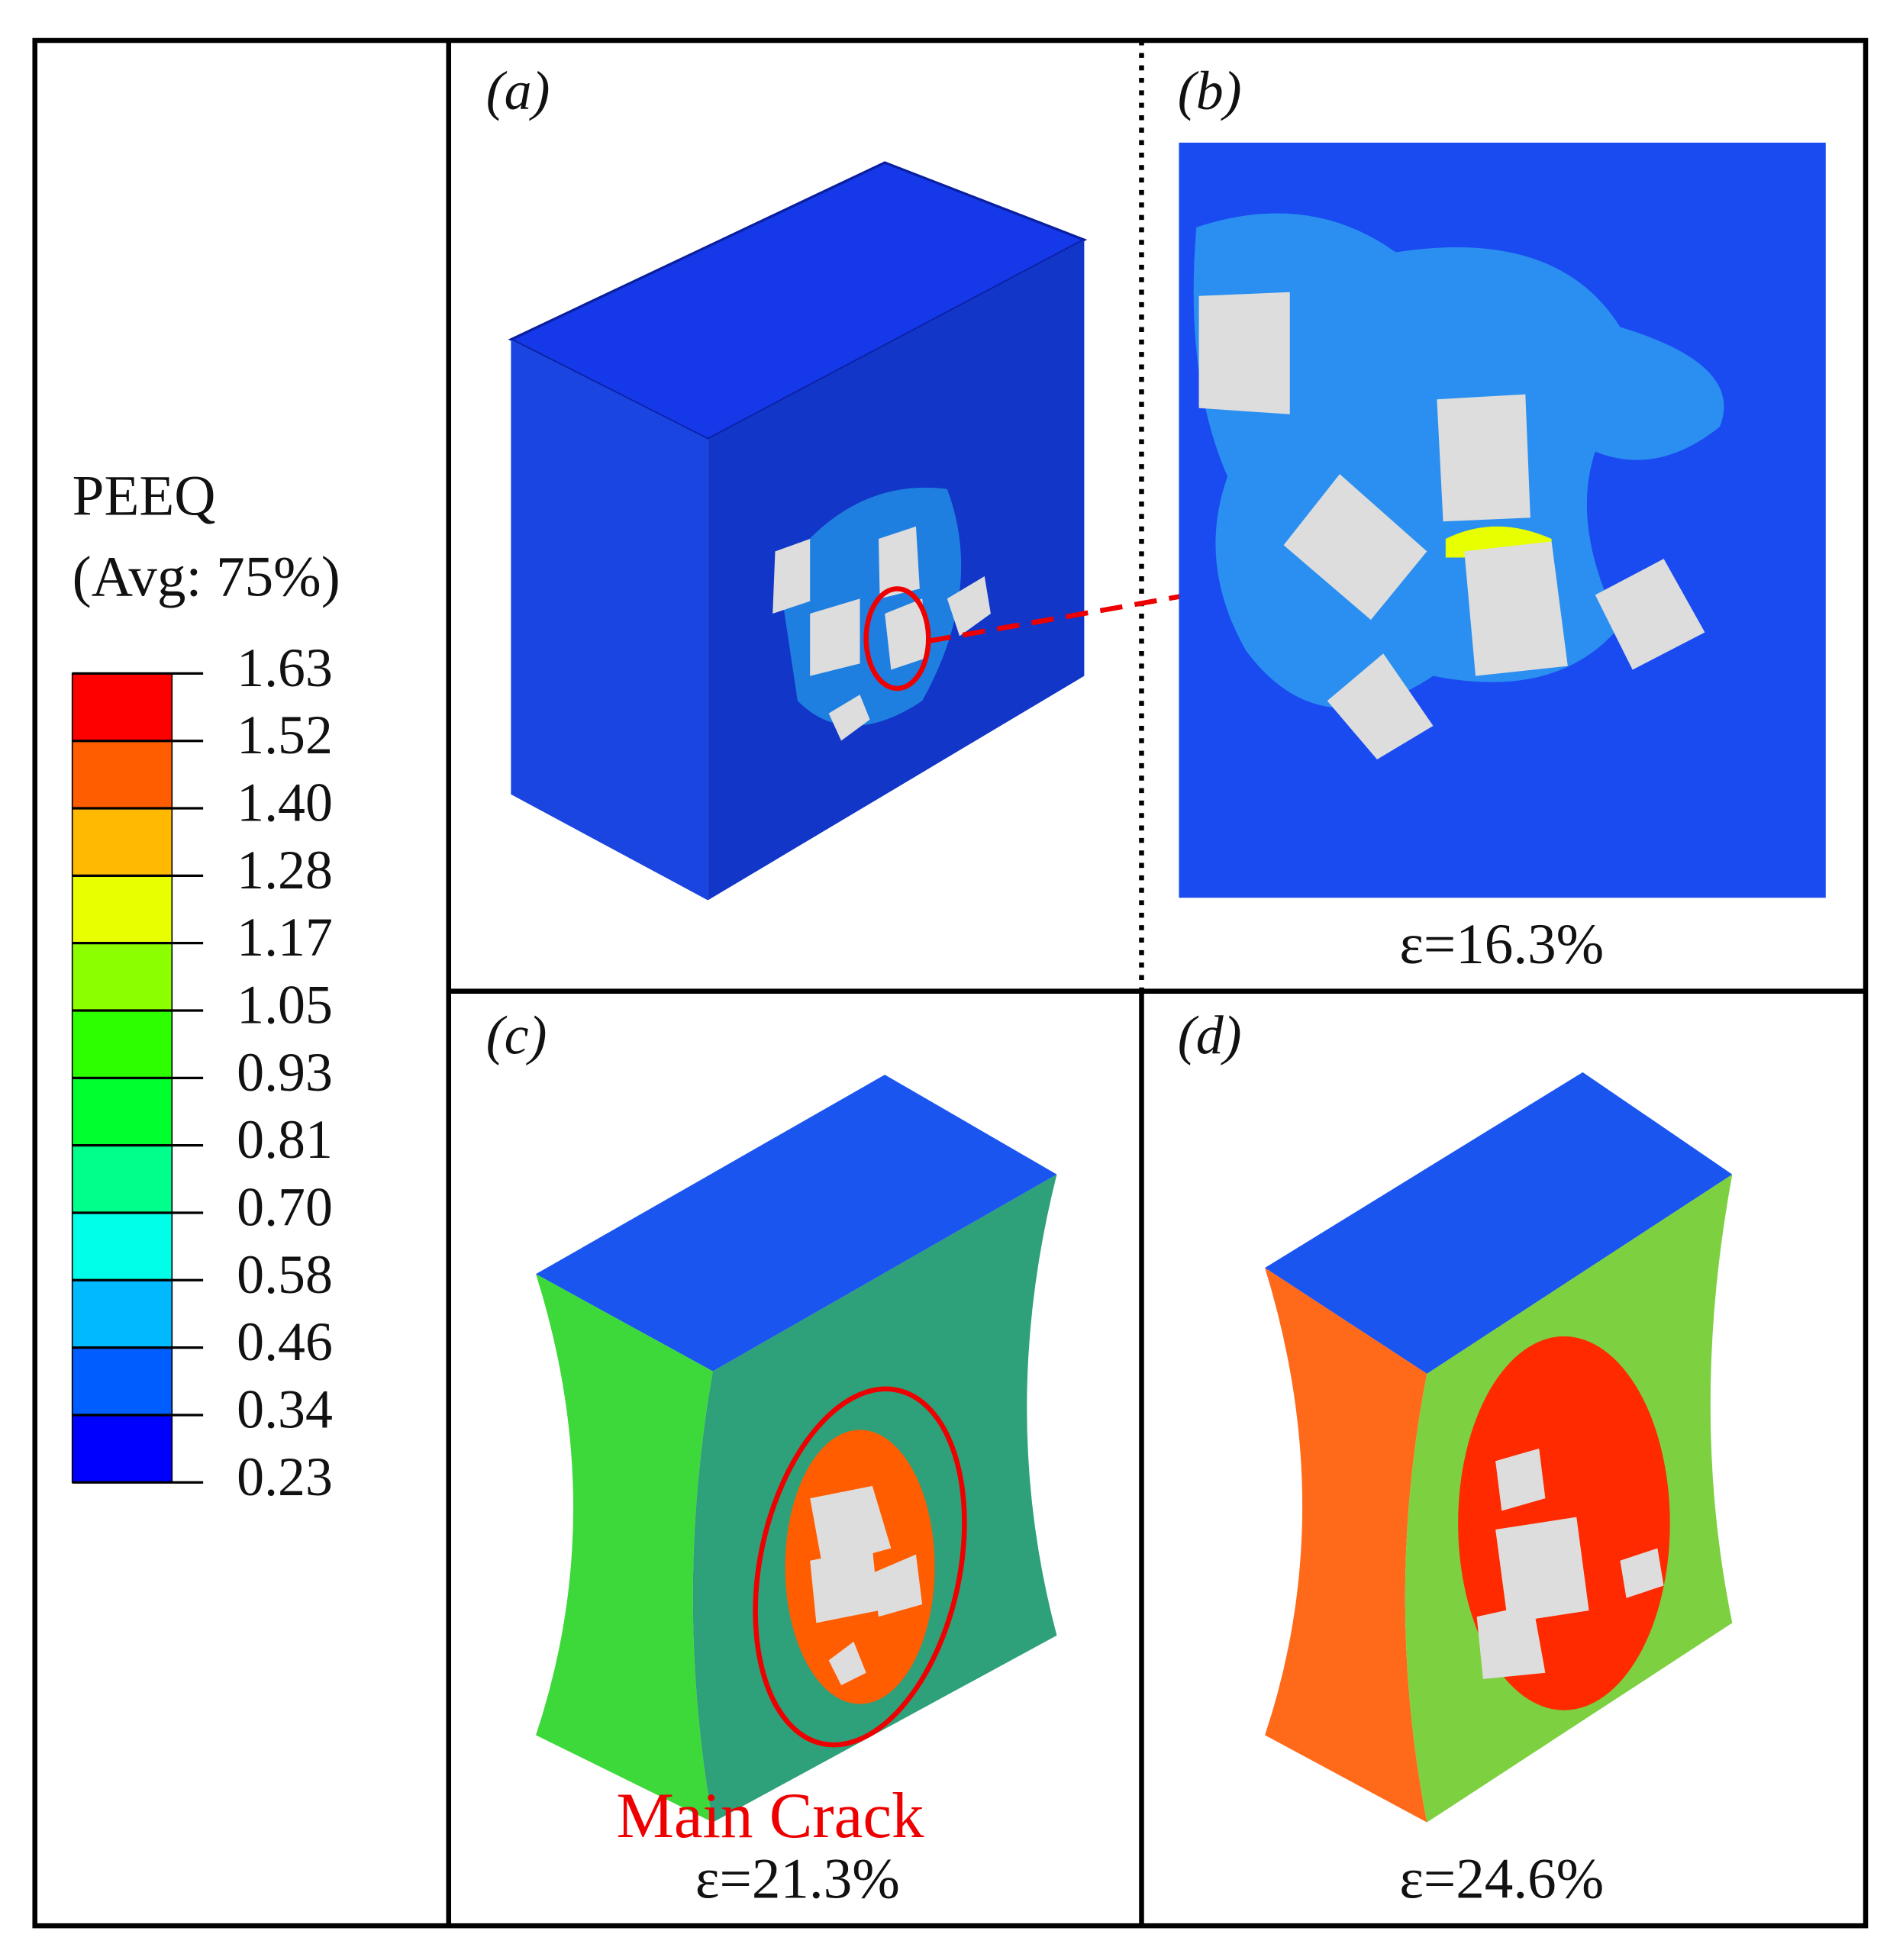  What do you see at coordinates (1210, 90) in the screenshot?
I see `panel-label: (b)` at bounding box center [1210, 90].